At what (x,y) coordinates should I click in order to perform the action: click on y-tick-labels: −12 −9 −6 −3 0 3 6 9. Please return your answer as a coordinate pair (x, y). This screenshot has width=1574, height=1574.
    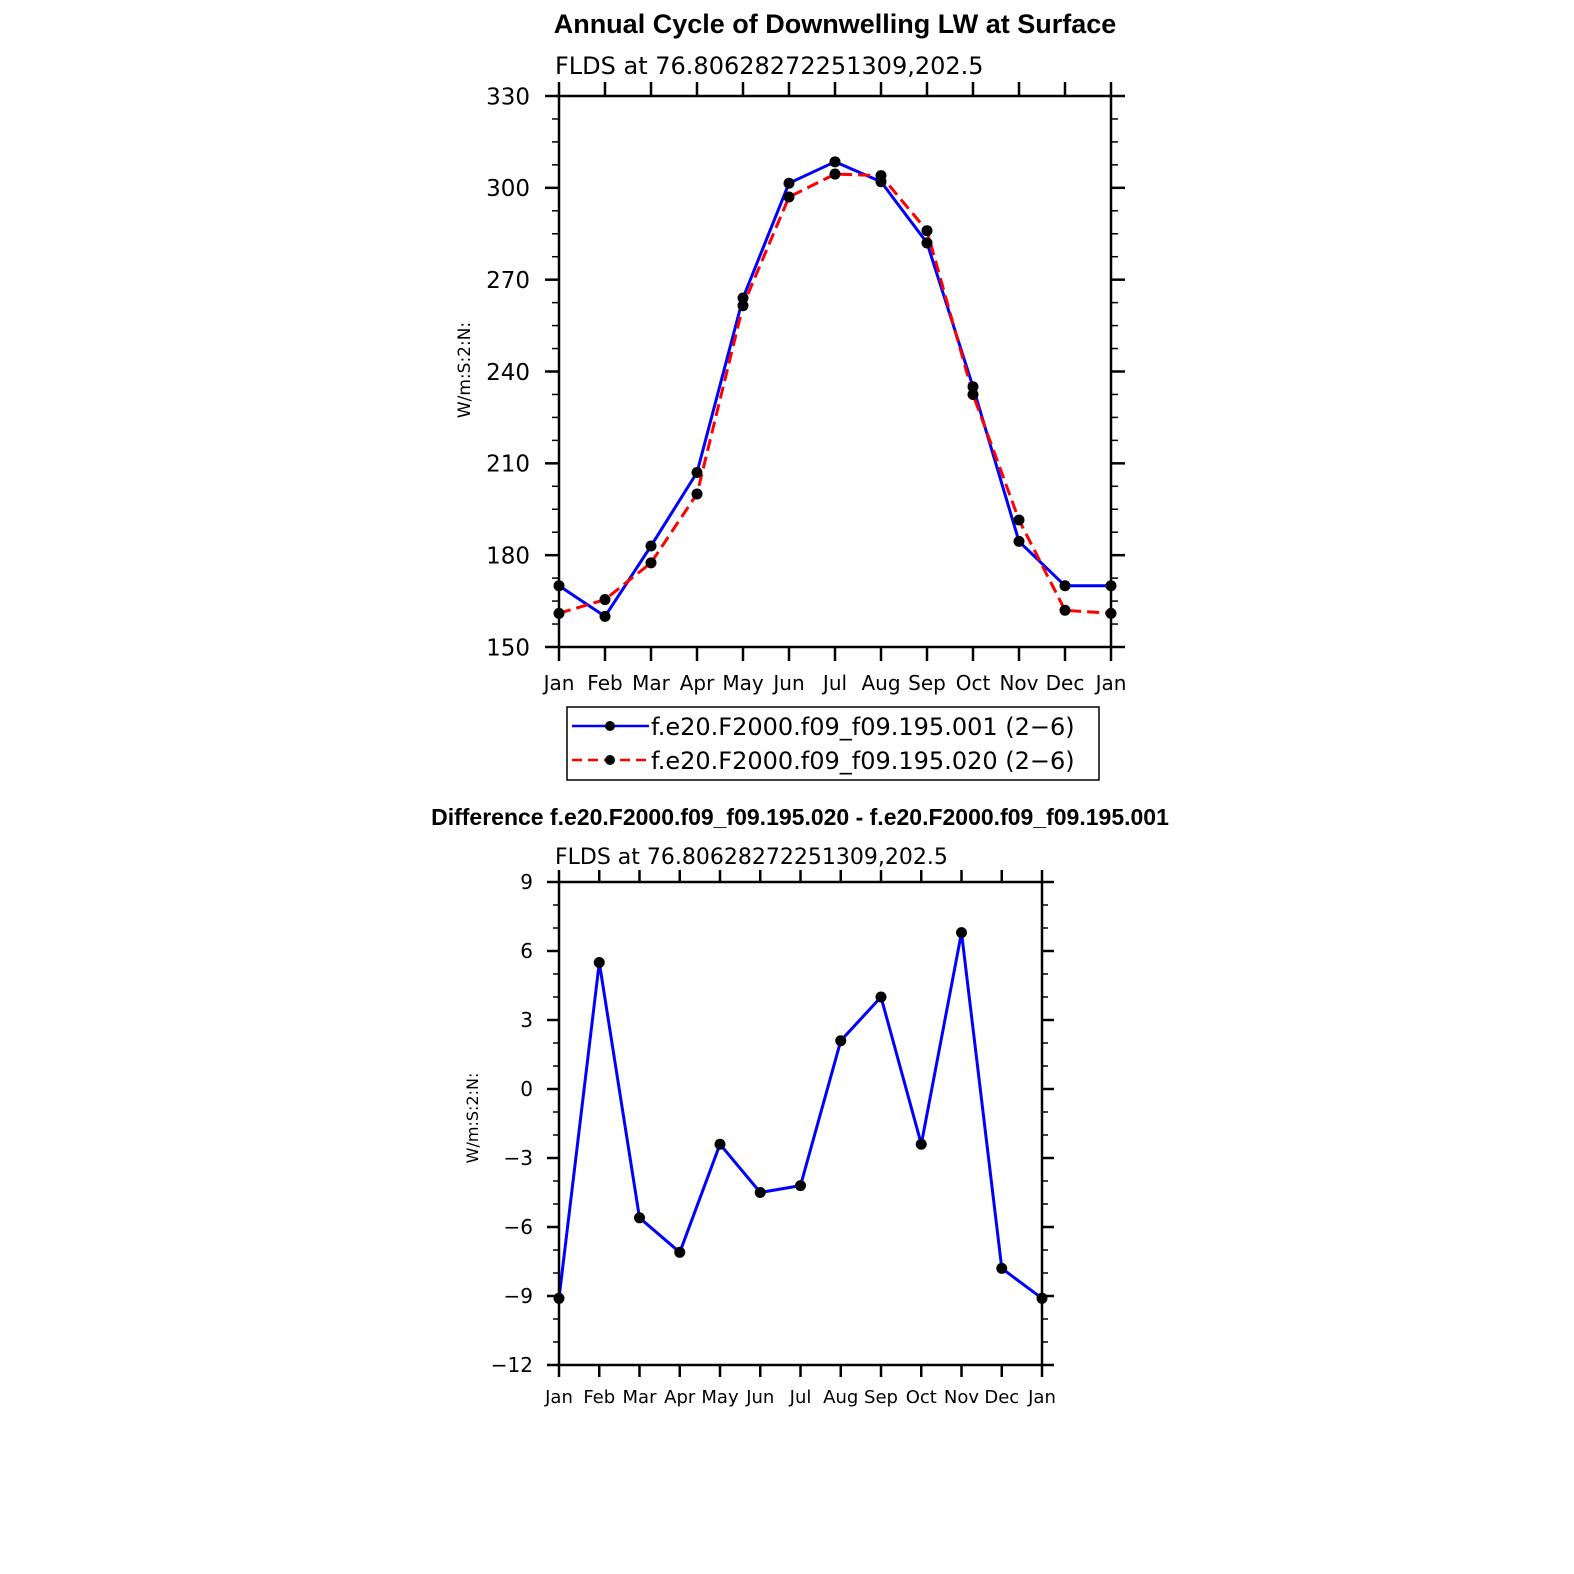
    Looking at the image, I should click on (512, 1123).